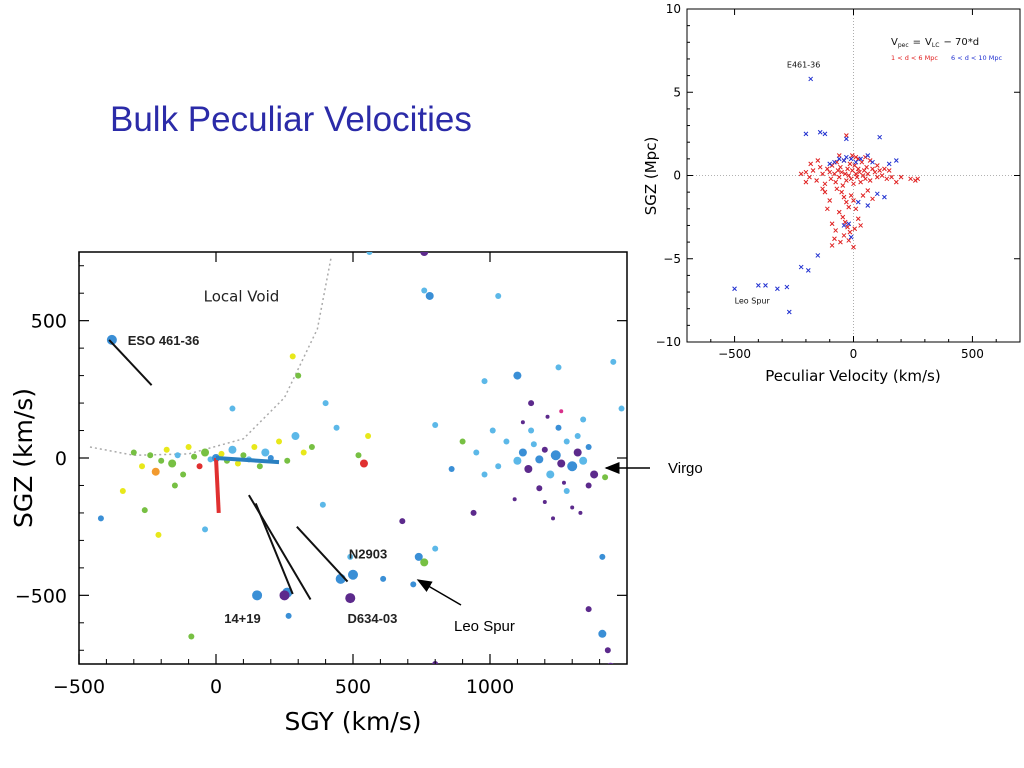  I want to click on x-tick-label: −500, so click(79, 687).